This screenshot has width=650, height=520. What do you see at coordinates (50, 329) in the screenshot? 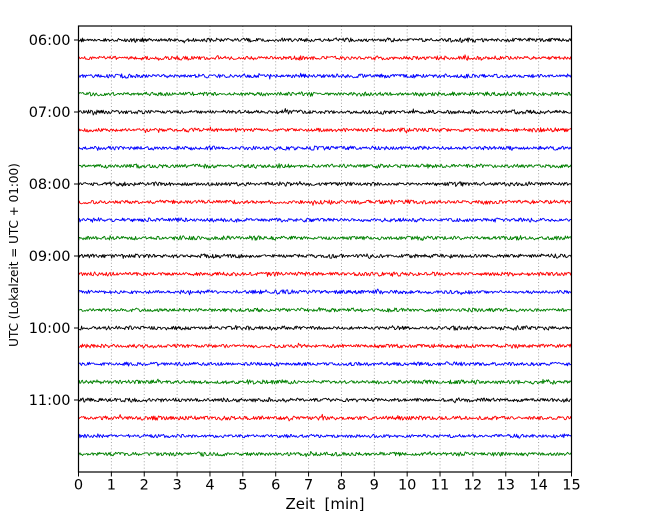
I see `y-tick-label: 10:00` at bounding box center [50, 329].